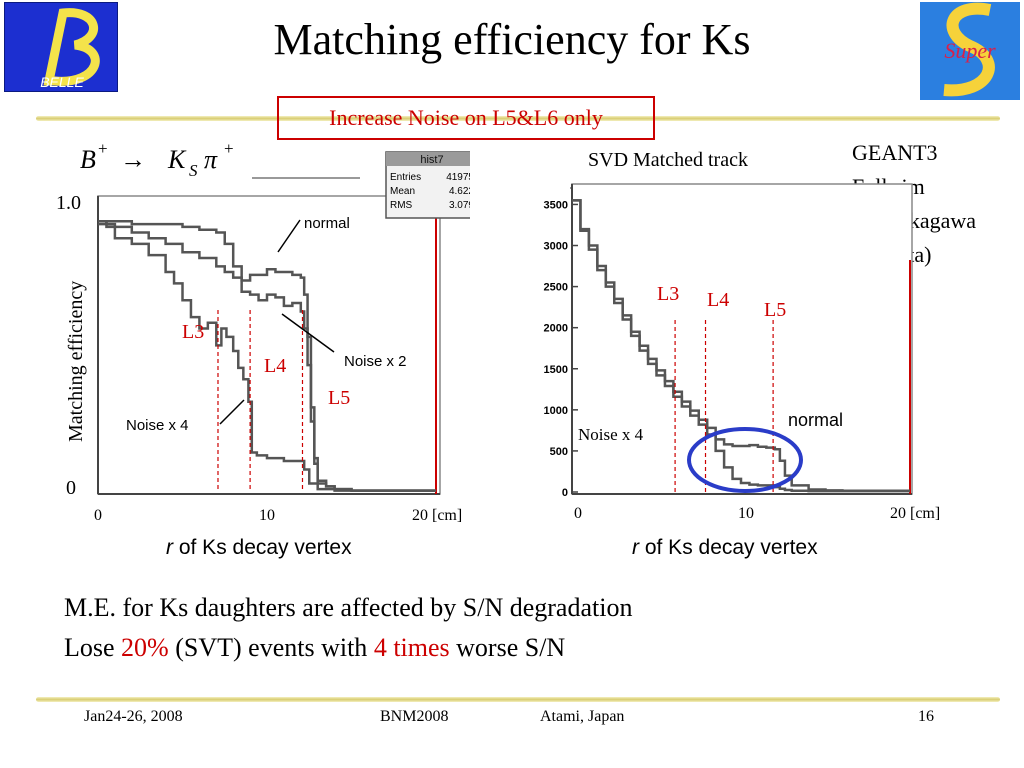 The width and height of the screenshot is (1024, 768). I want to click on y-tick-label: 3500, so click(556, 205).